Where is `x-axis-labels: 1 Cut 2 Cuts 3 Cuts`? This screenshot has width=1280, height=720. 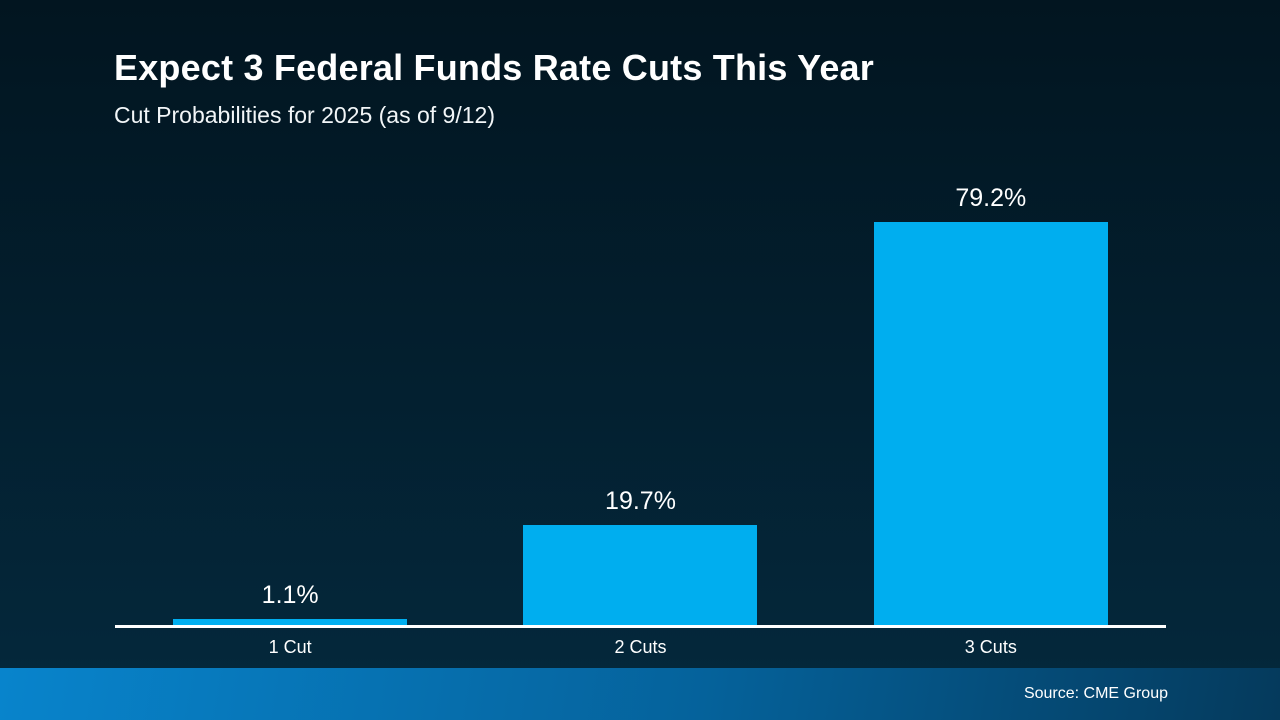
x-axis-labels: 1 Cut 2 Cuts 3 Cuts is located at coordinates (640, 647).